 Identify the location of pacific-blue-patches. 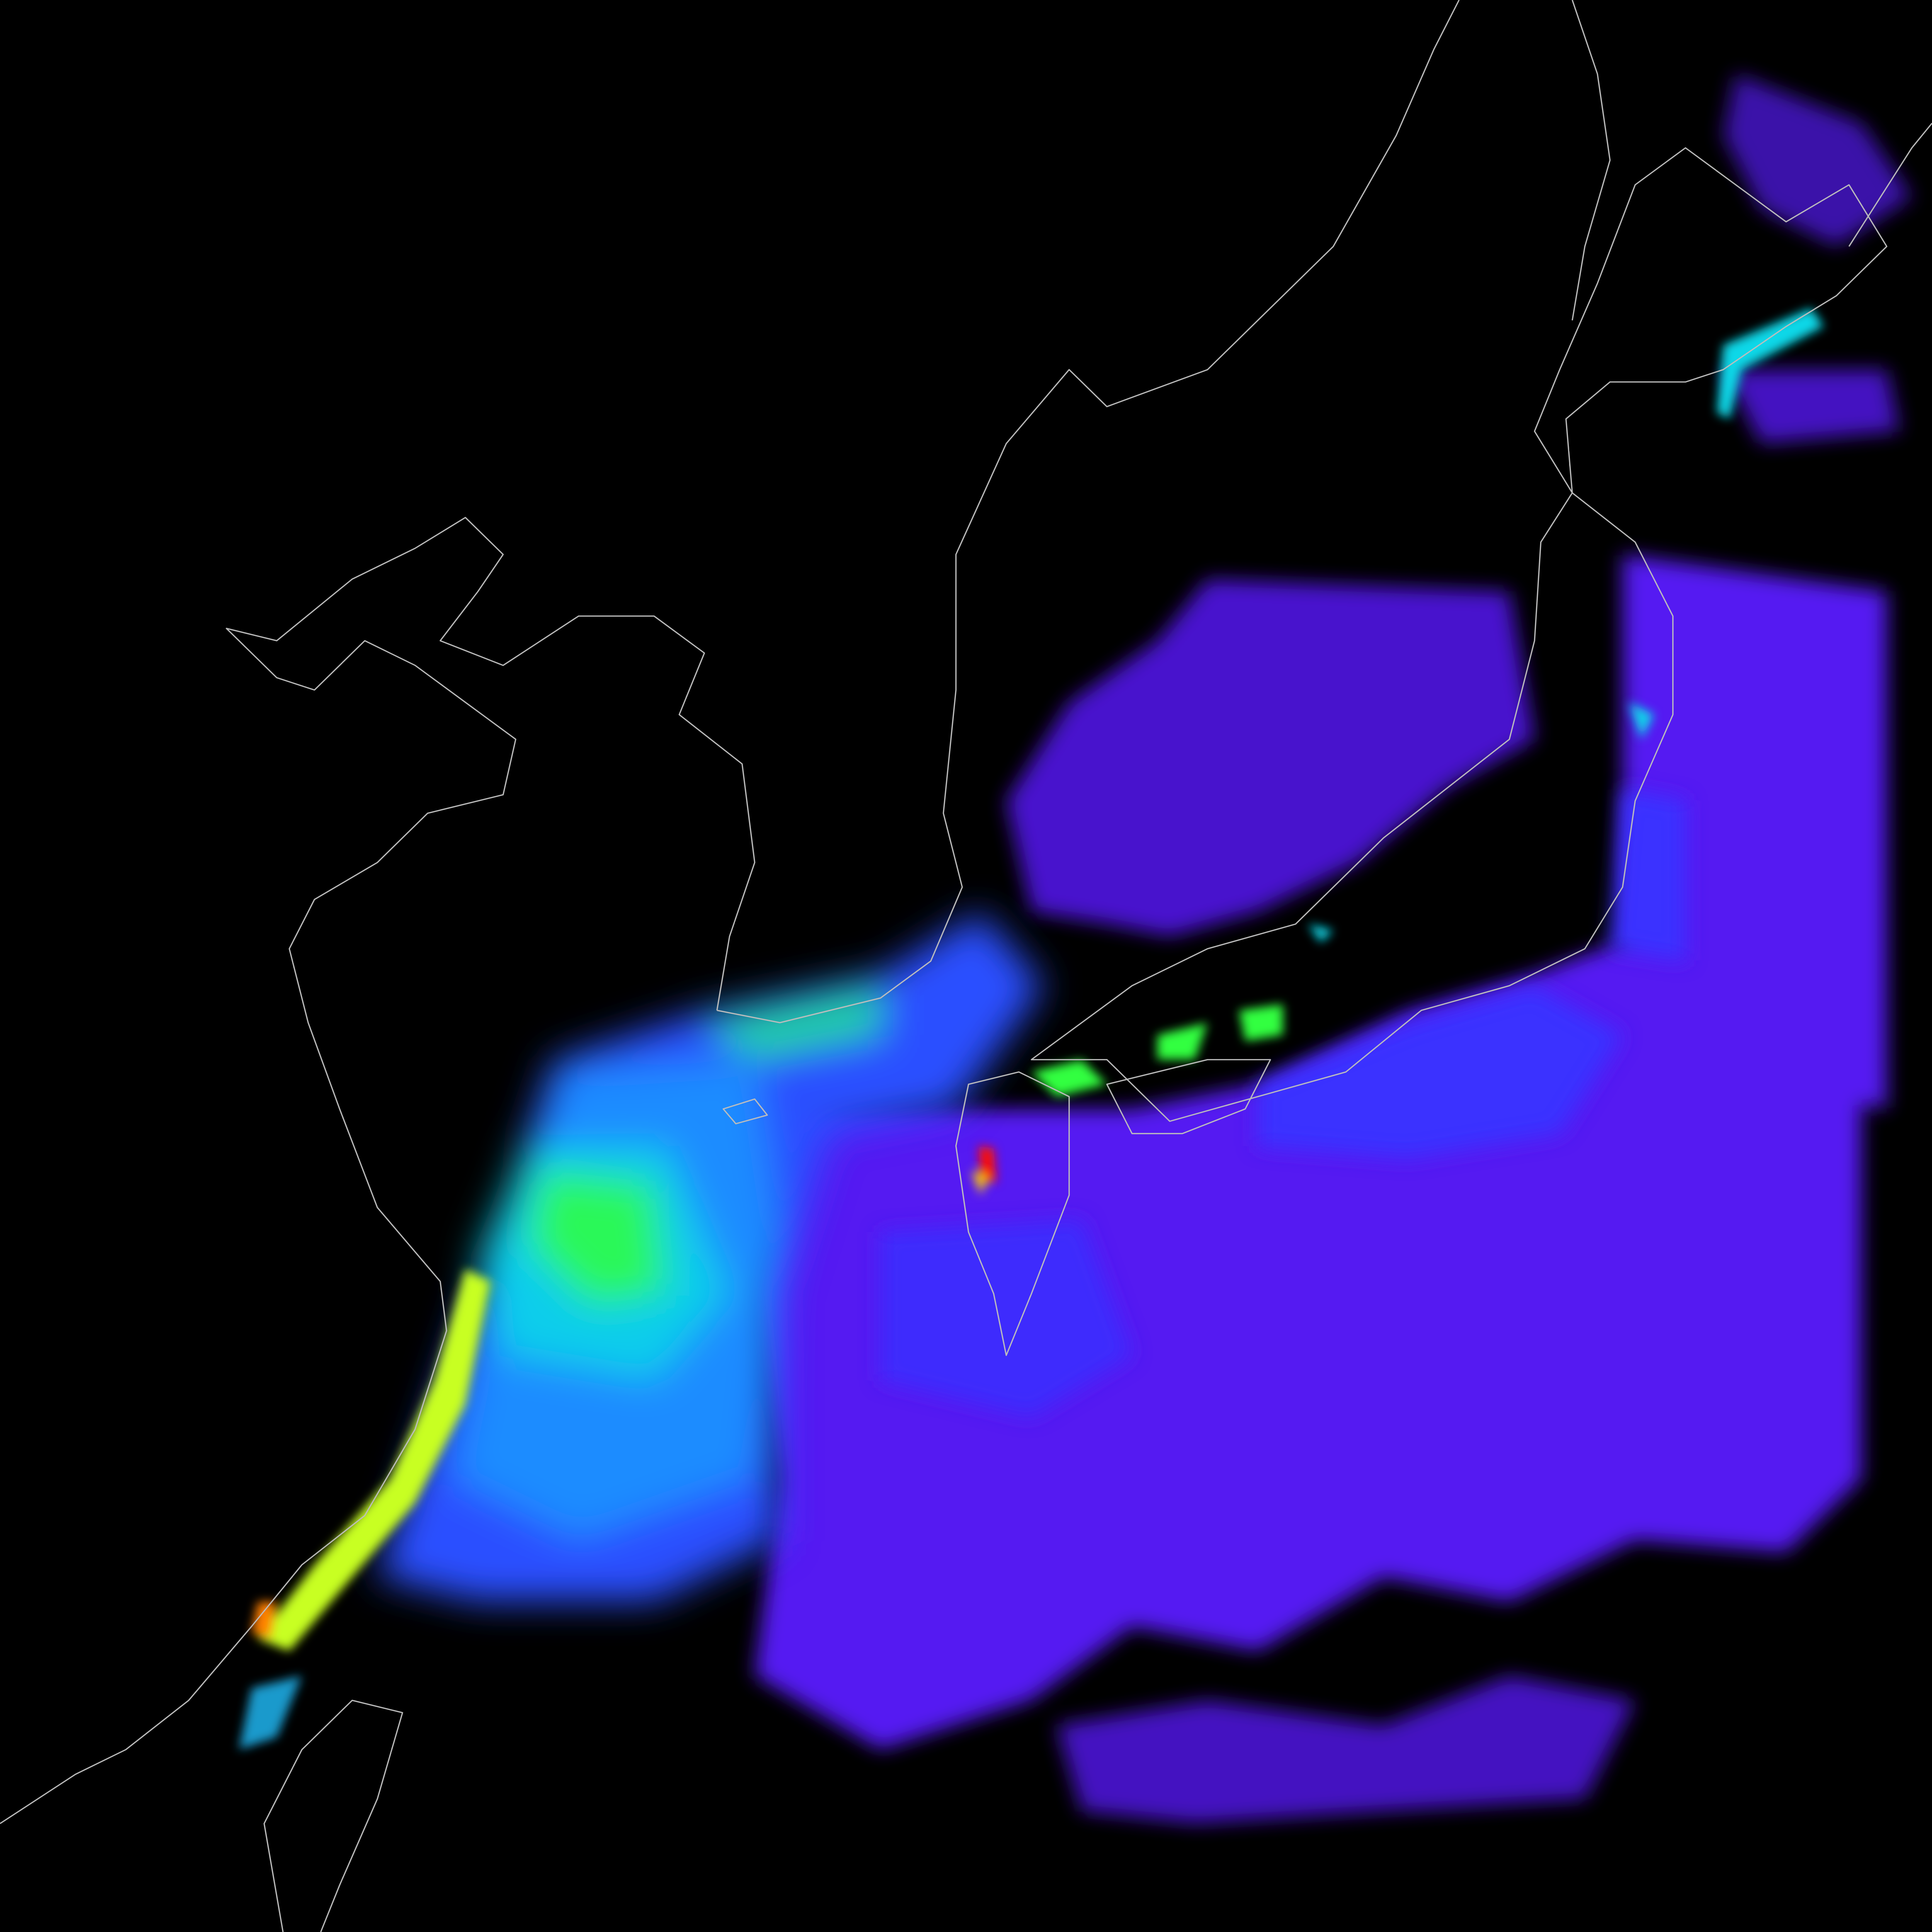
(1283, 1102).